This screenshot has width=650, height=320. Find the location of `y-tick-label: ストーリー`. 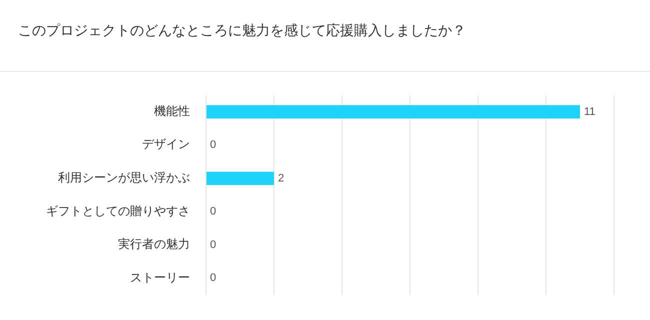

y-tick-label: ストーリー is located at coordinates (160, 277).